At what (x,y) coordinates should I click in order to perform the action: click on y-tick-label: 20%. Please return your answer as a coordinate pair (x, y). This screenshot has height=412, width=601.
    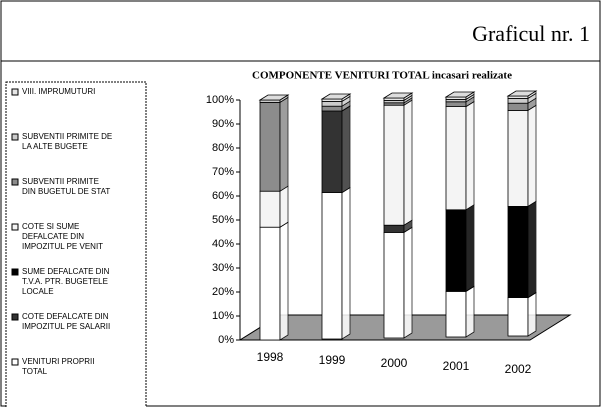
    Looking at the image, I should click on (223, 292).